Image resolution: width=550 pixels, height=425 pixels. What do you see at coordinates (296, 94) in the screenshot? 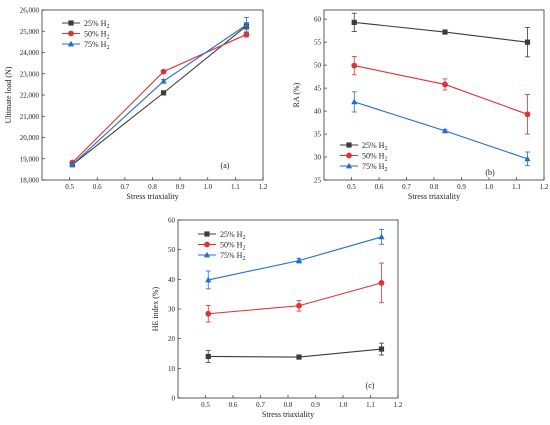
I see `y-axis-label: RA (%)` at bounding box center [296, 94].